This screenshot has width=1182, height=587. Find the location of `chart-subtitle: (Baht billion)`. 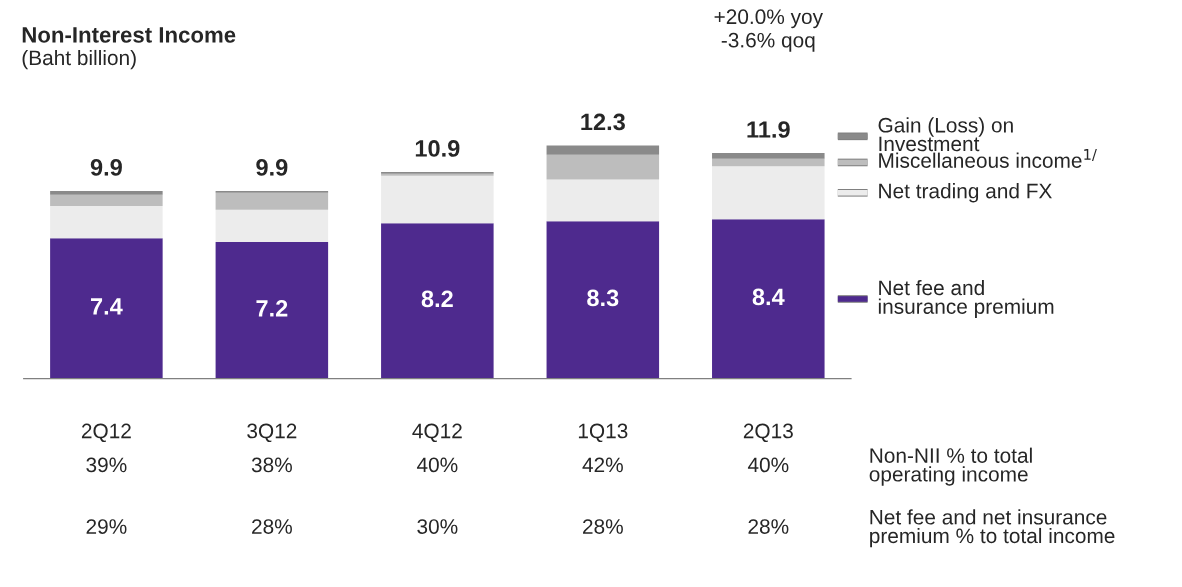

chart-subtitle: (Baht billion) is located at coordinates (79, 59).